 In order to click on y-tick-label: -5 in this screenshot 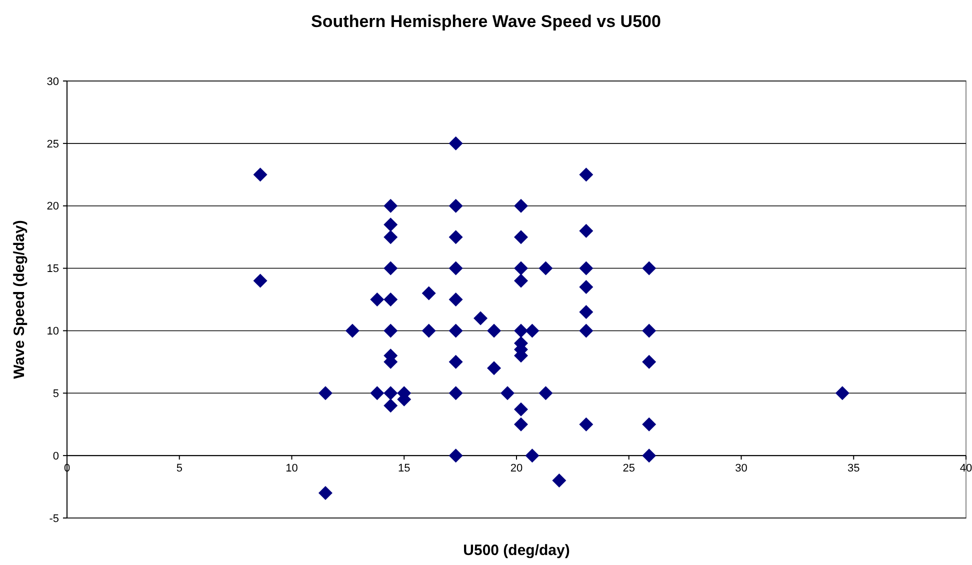, I will do `click(54, 518)`.